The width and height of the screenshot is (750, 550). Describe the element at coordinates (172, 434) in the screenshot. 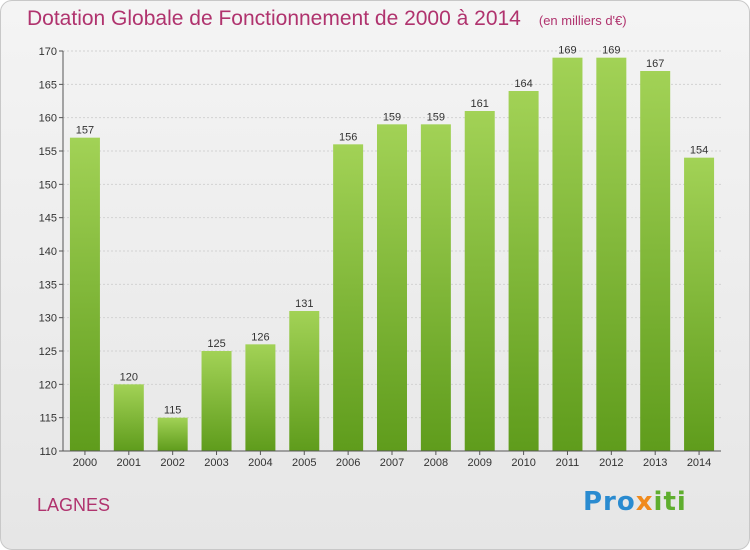

I see `bar-2002` at that location.